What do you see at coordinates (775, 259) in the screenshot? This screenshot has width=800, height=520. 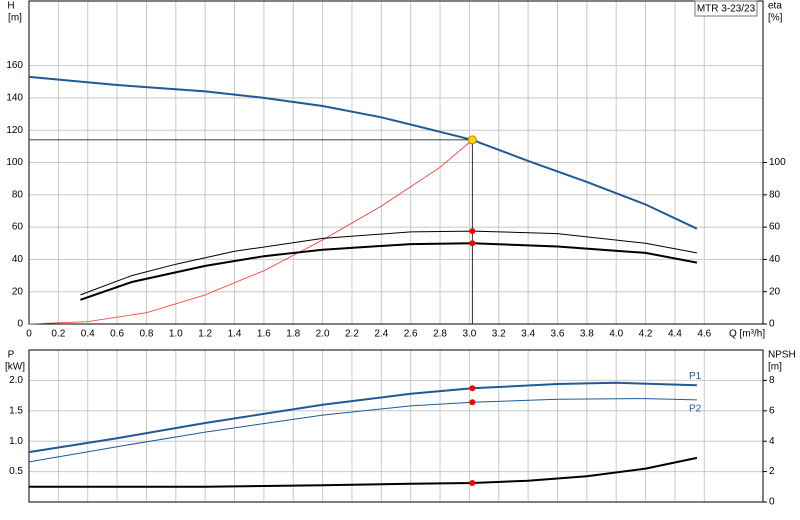 I see `y2-tick-label: 40` at bounding box center [775, 259].